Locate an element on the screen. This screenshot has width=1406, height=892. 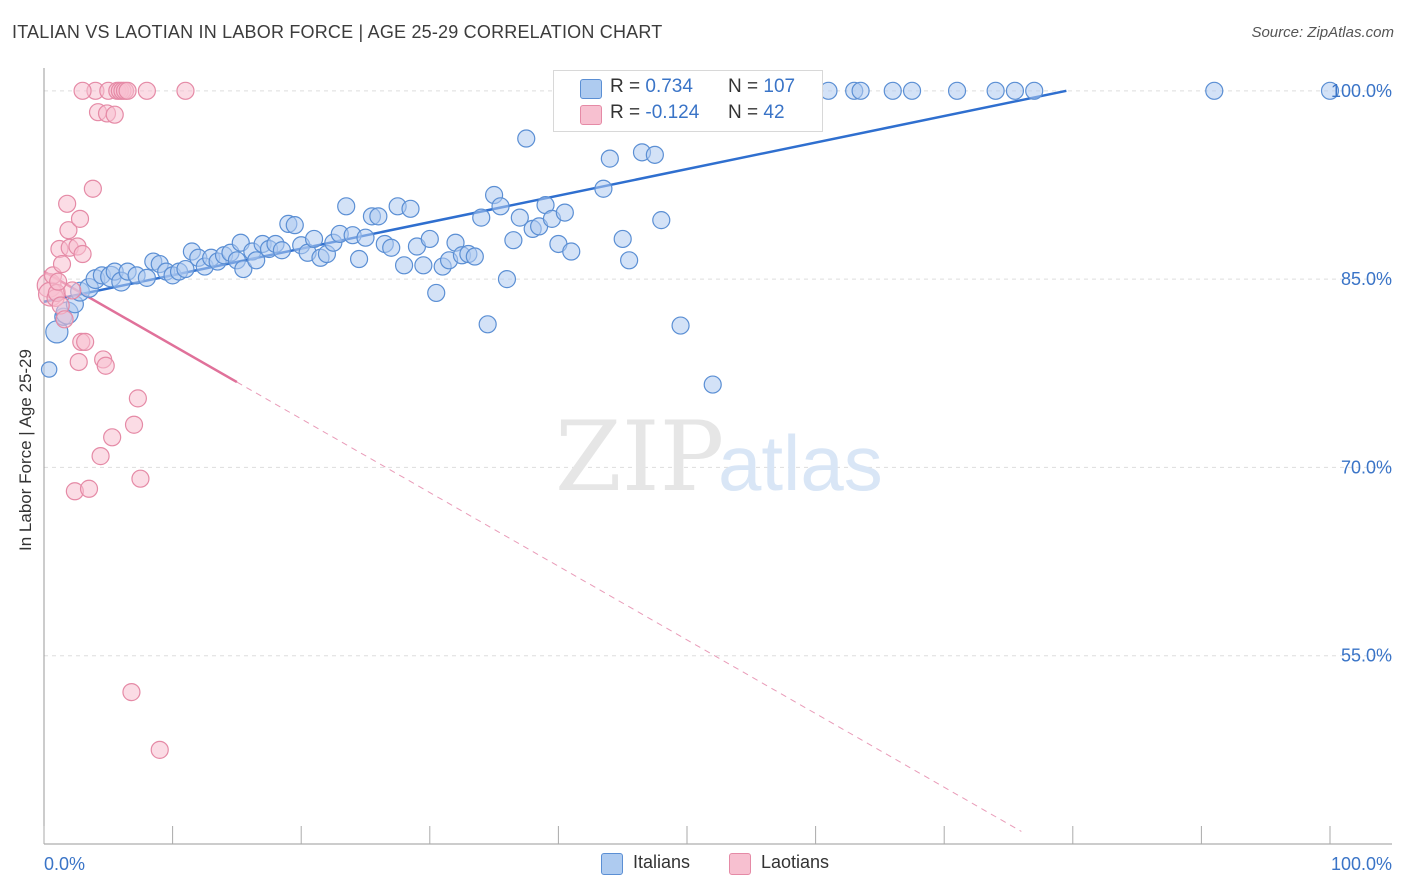
y-tick-label-1: 70.0% is located at coordinates (1366, 467).